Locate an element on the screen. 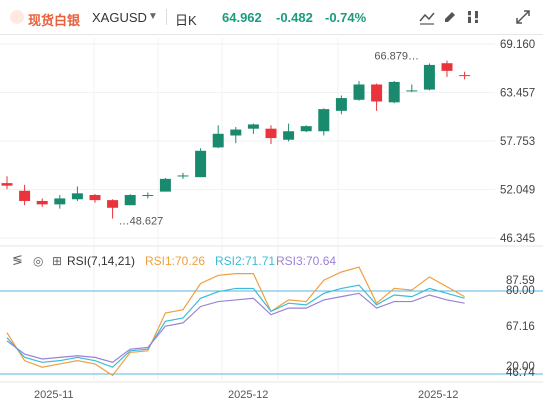 This screenshot has width=543, height=406. logo-text: 现货白银 is located at coordinates (54, 20).